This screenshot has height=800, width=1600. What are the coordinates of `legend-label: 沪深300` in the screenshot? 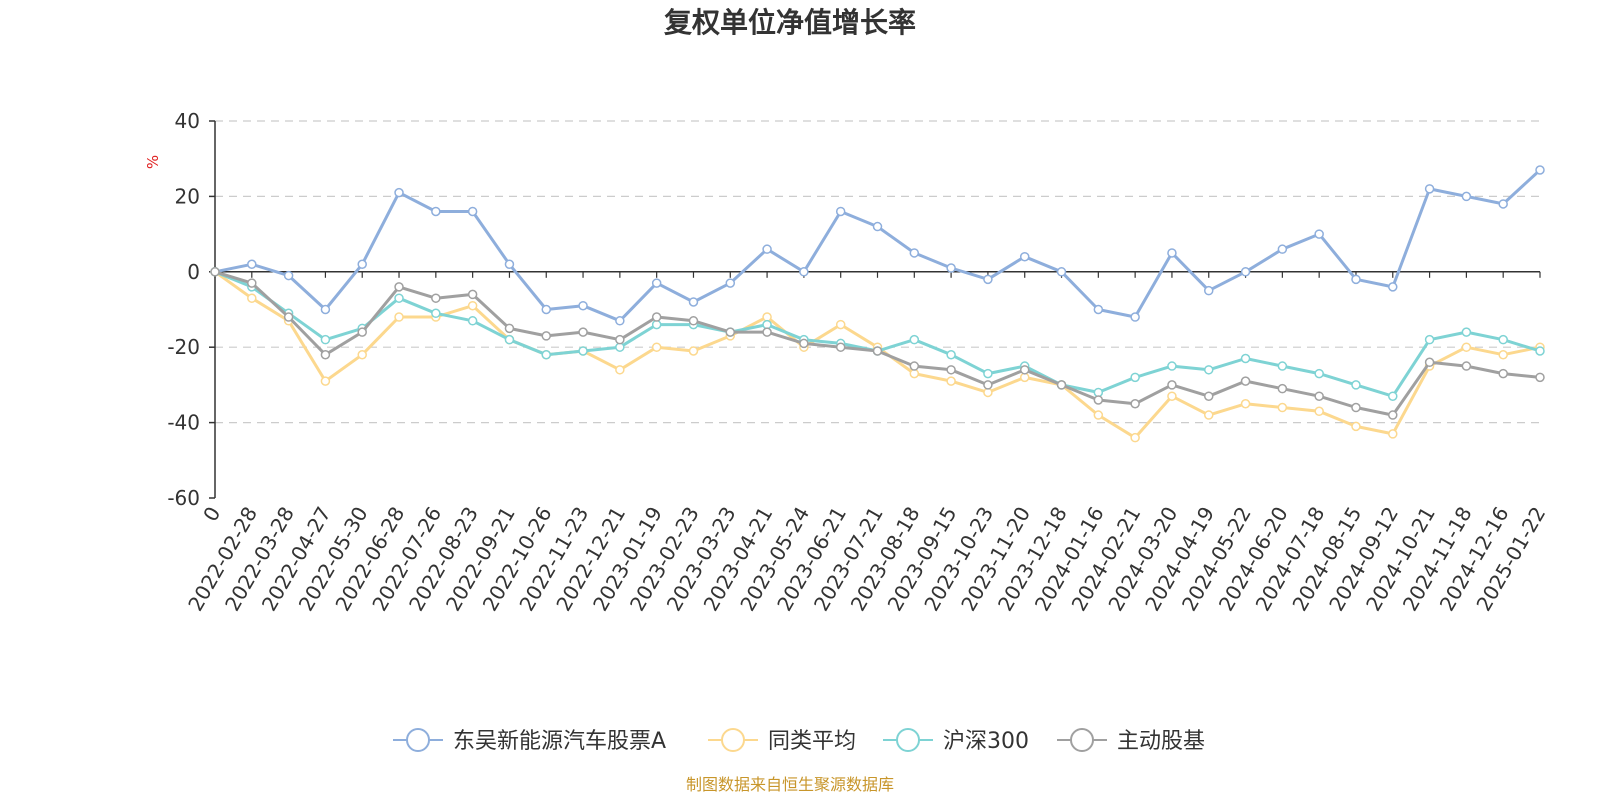 It's located at (986, 741).